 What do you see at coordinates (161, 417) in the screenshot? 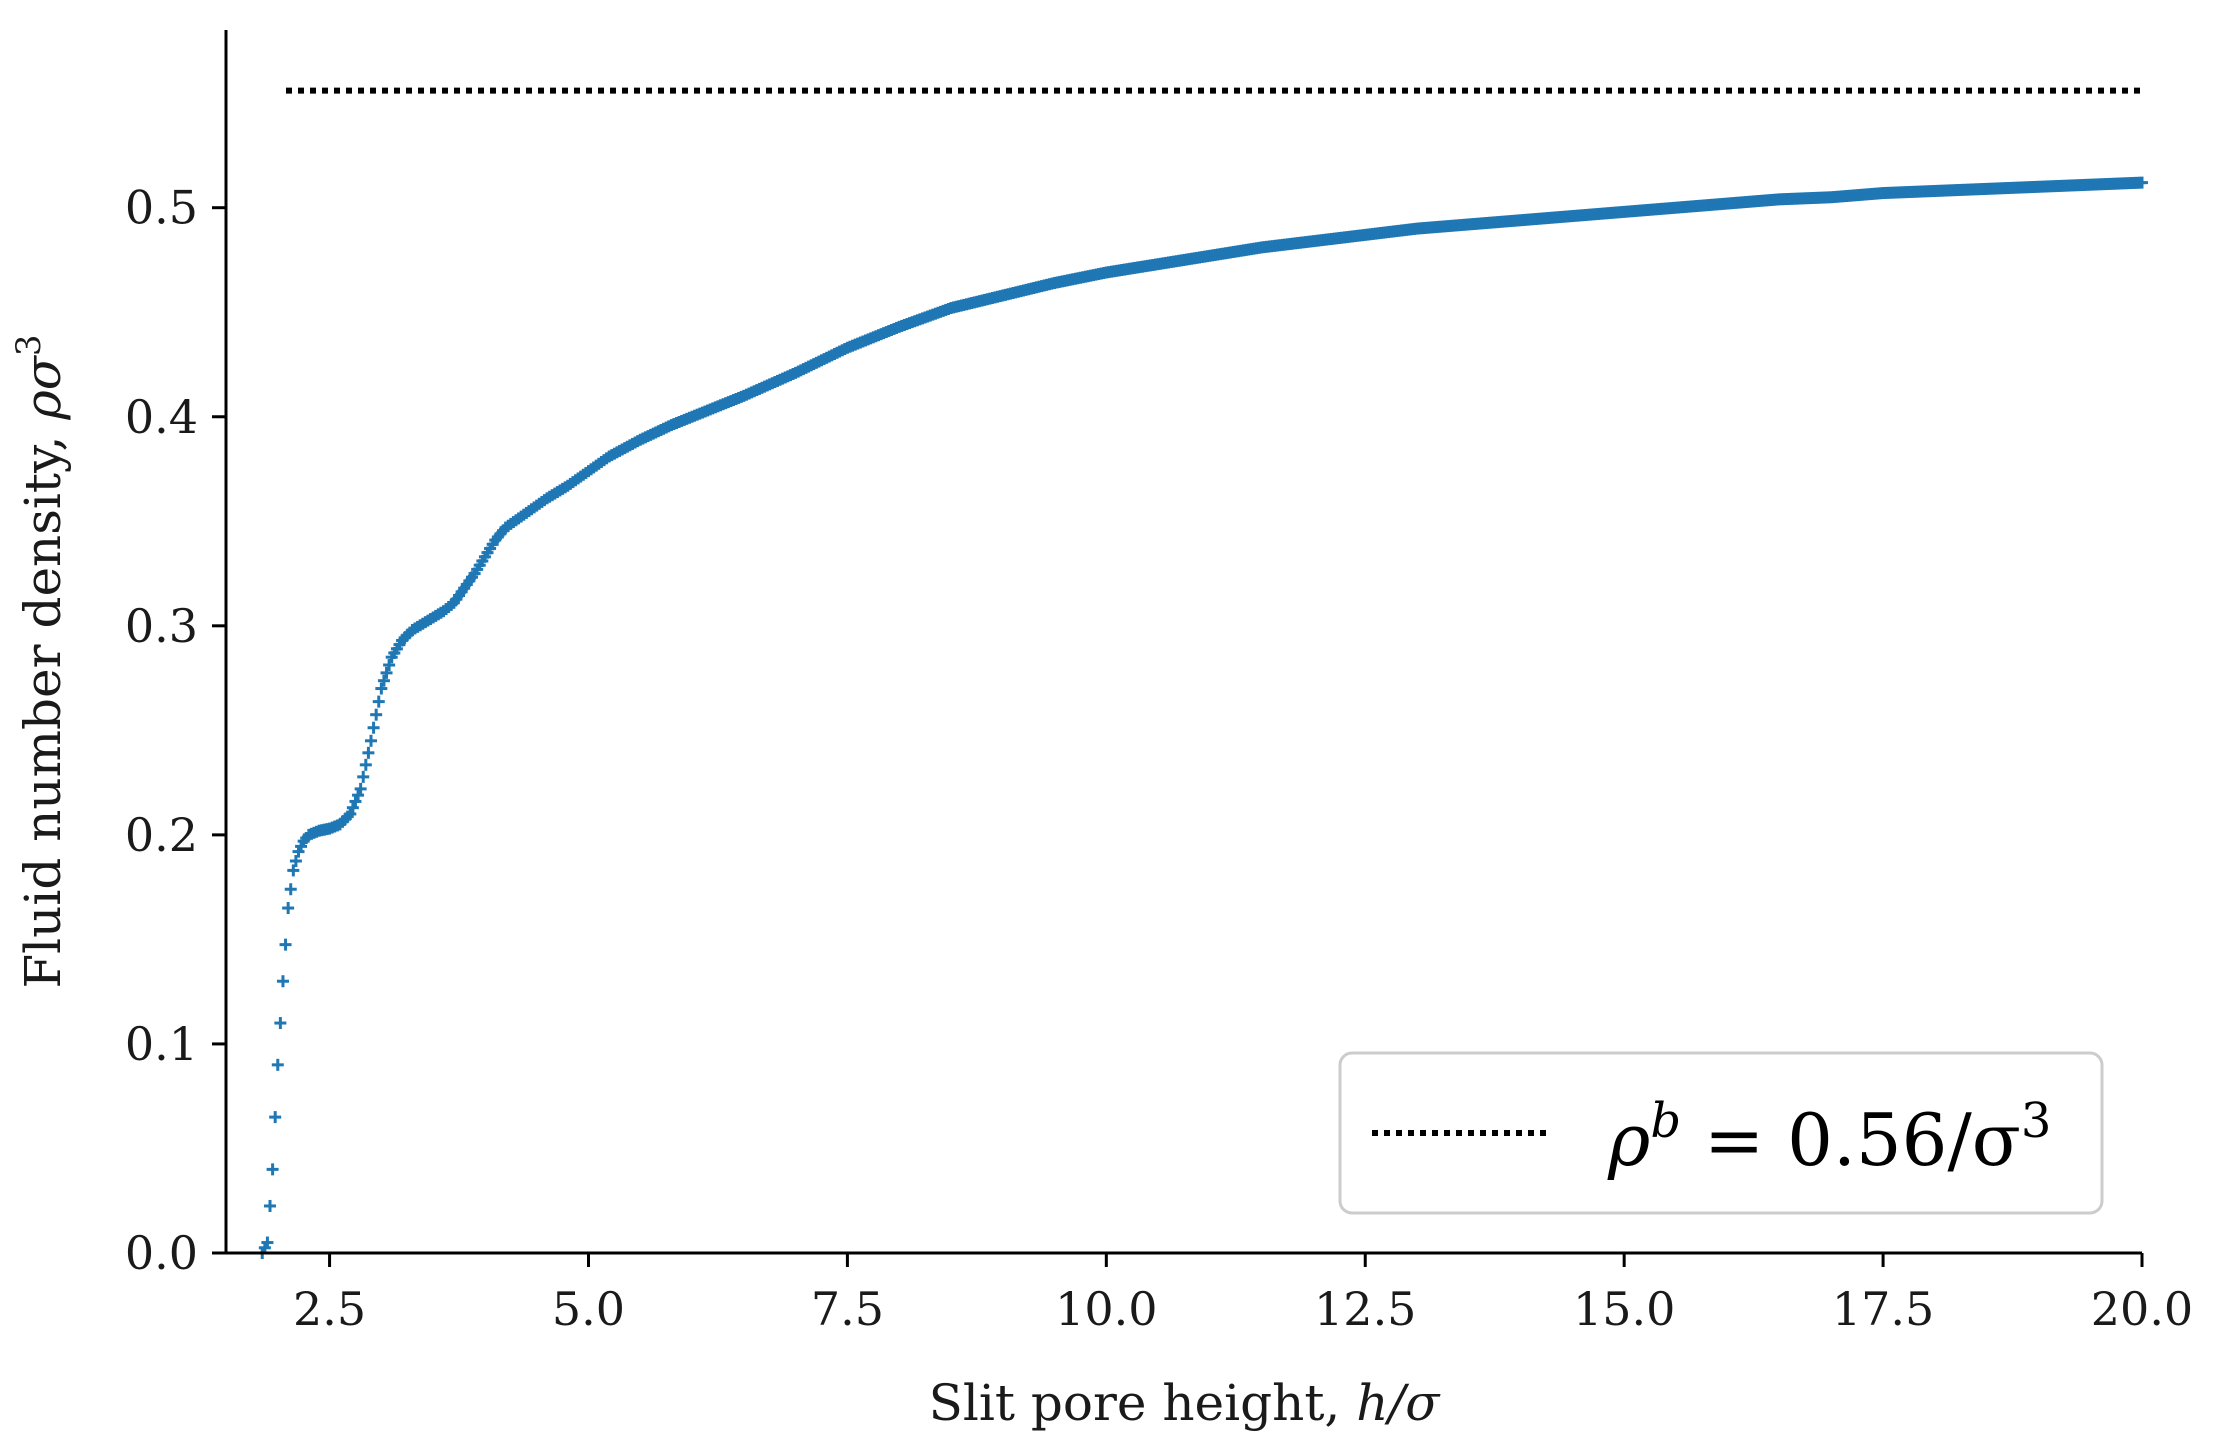
I see `y-tick-label: 0.4` at bounding box center [161, 417].